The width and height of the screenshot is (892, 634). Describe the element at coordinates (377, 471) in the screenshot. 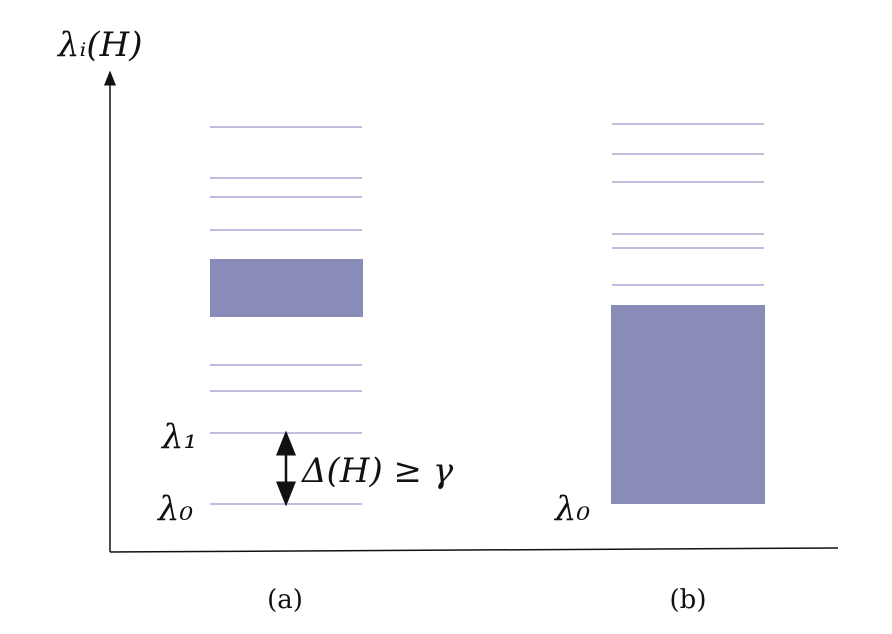

I see `gap-annotation: Δ(H) ≥ γ` at that location.